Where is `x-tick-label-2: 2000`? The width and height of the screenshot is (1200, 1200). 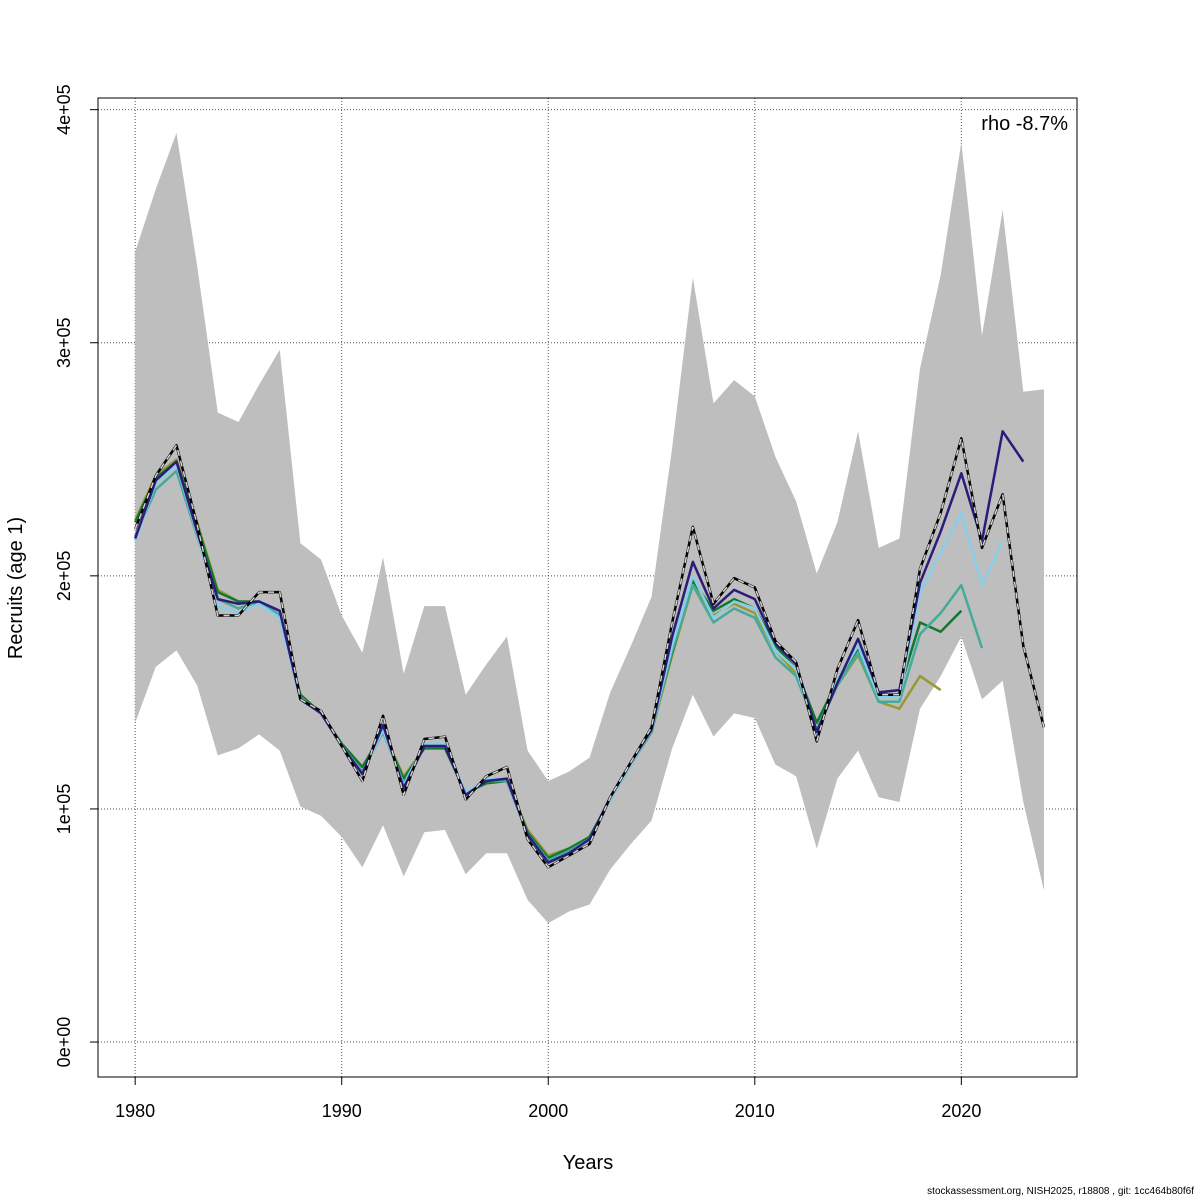 x-tick-label-2: 2000 is located at coordinates (548, 1111).